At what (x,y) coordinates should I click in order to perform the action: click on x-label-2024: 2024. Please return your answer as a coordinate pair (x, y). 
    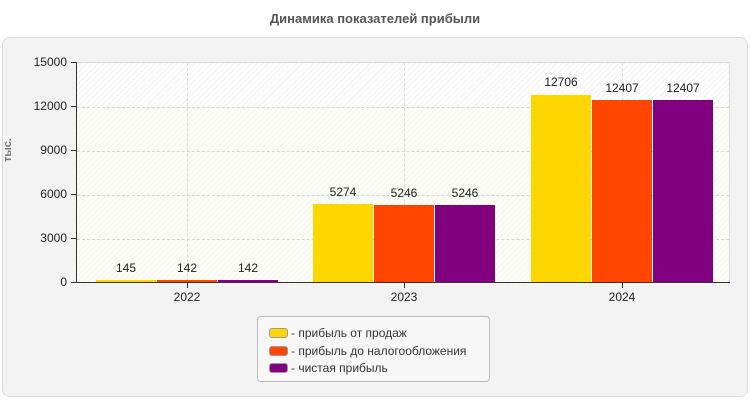
    Looking at the image, I should click on (622, 297).